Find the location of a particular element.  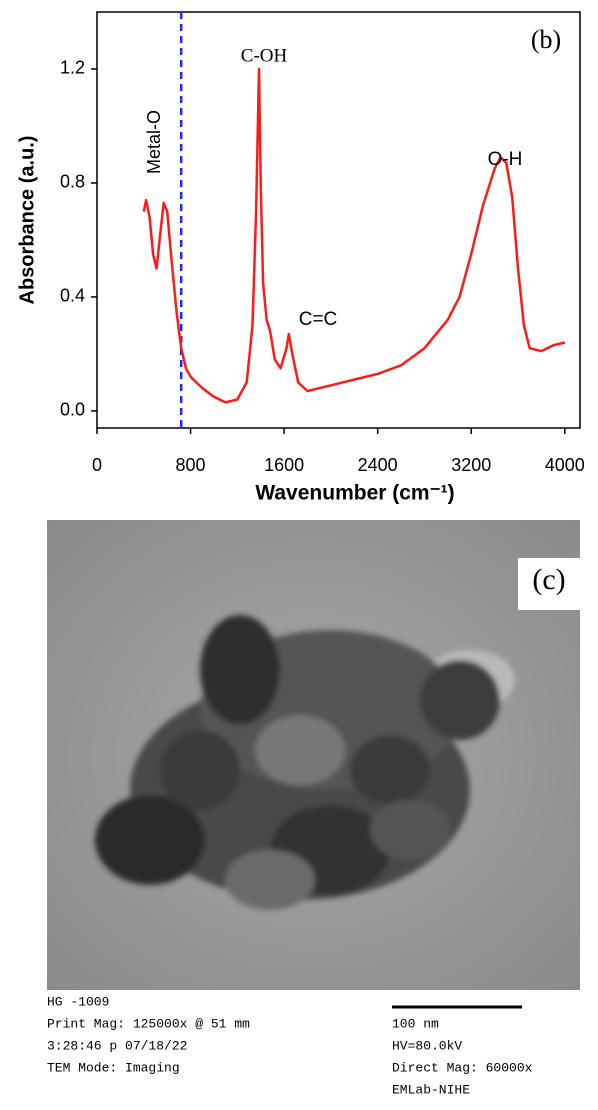

x-axis-label: Wavenumber (cm⁻¹) is located at coordinates (354, 493).